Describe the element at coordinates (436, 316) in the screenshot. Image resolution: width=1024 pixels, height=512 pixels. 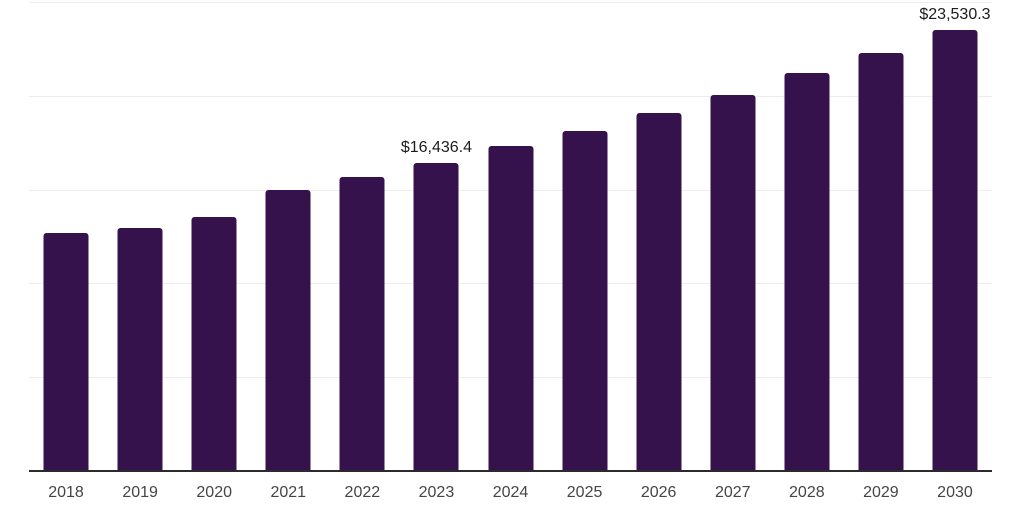
I see `bar-2023` at that location.